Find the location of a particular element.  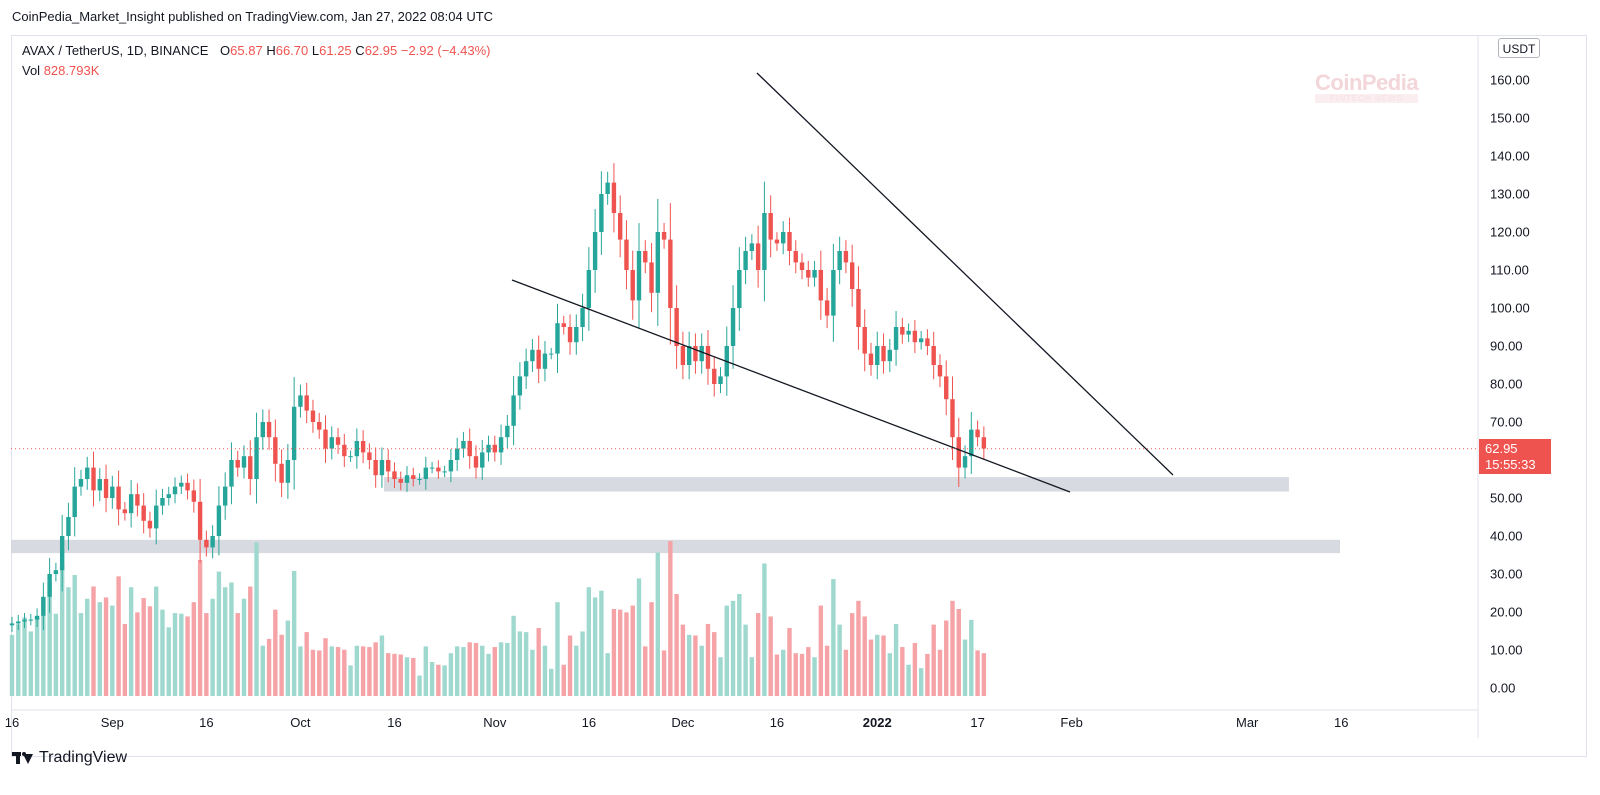

support-zone-lower is located at coordinates (675, 546).